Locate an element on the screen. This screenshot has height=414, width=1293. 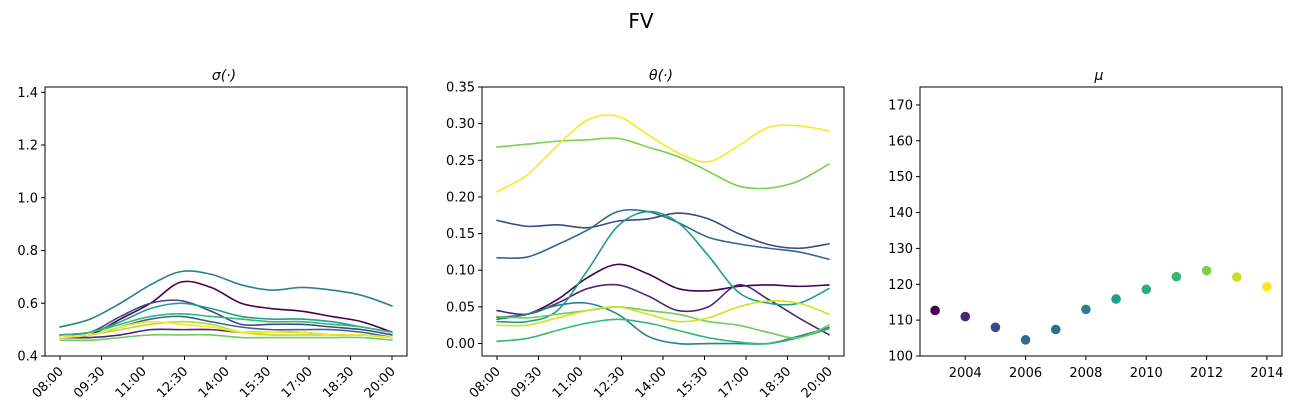
theta-x-tick-label: 09:30 is located at coordinates (526, 382).